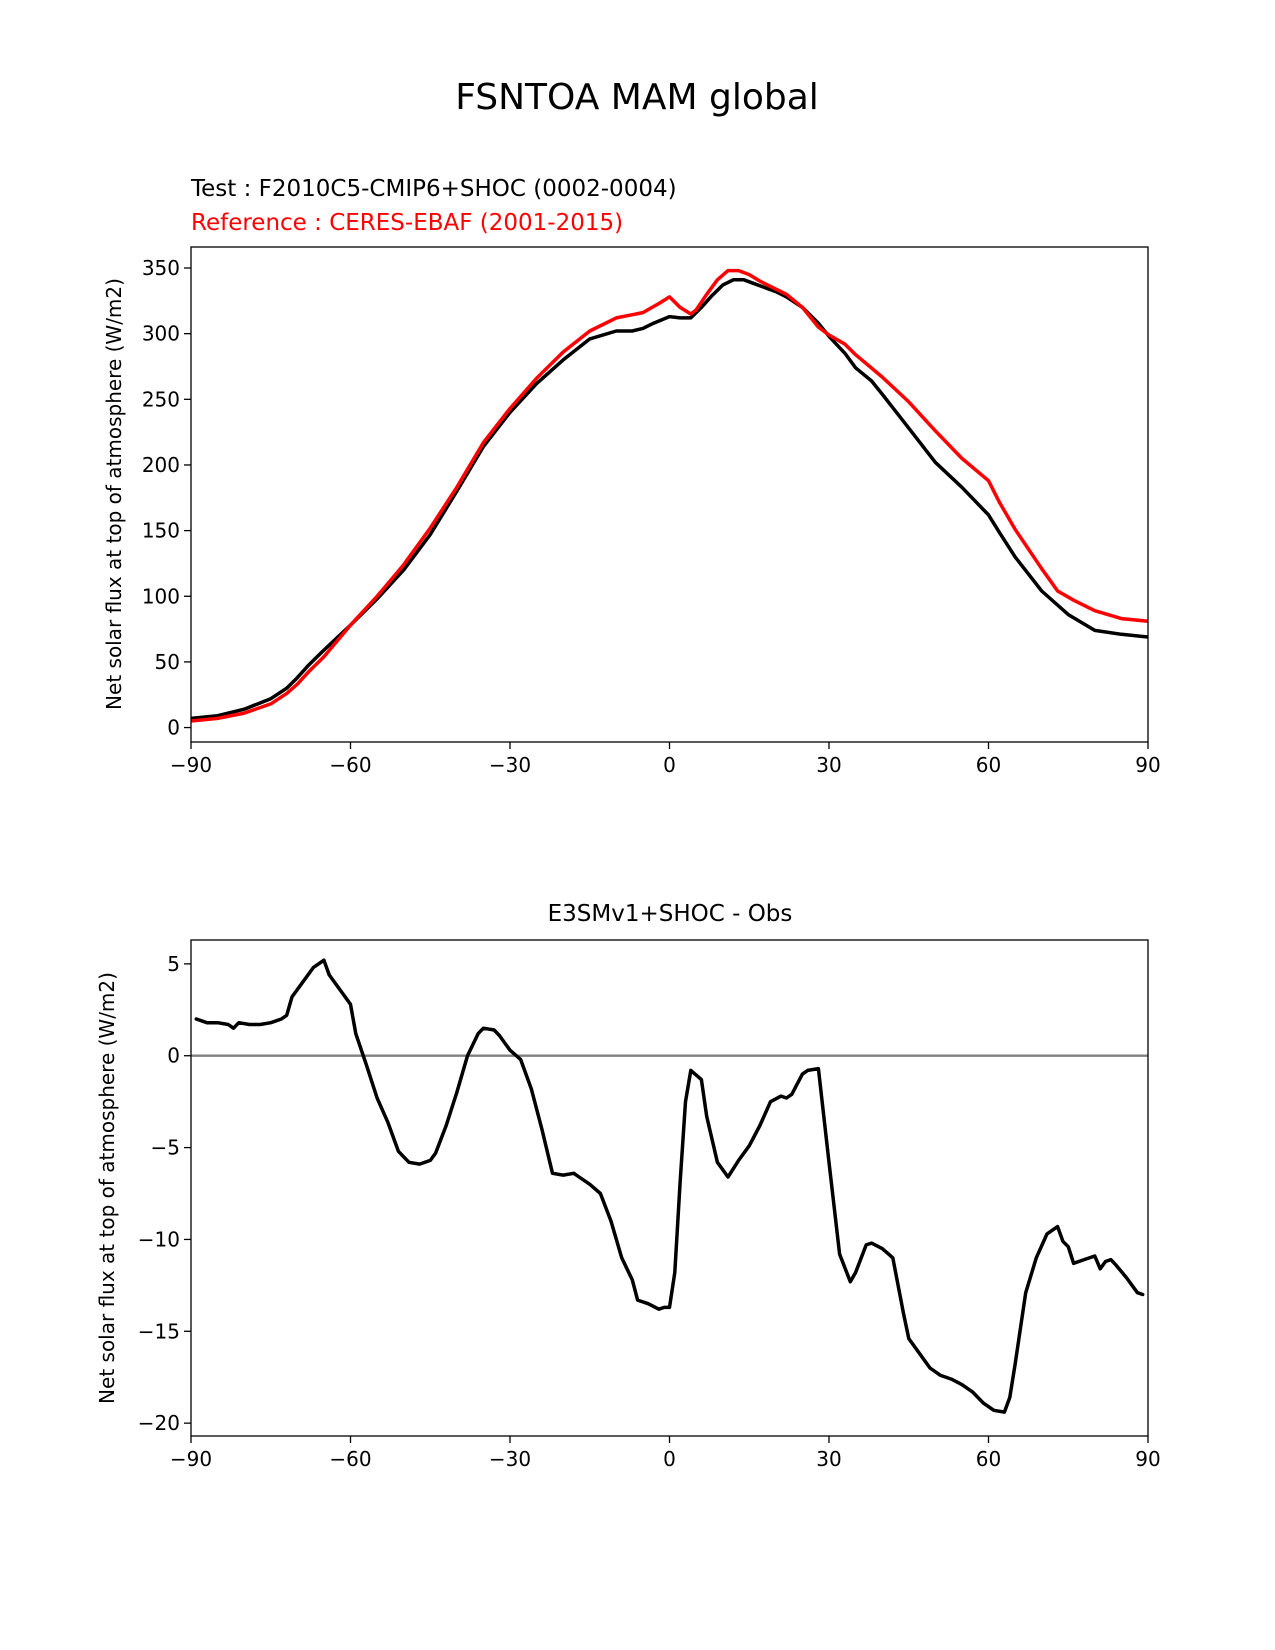 The height and width of the screenshot is (1650, 1275). What do you see at coordinates (510, 1459) in the screenshot?
I see `bottom-x-tick-label: −30` at bounding box center [510, 1459].